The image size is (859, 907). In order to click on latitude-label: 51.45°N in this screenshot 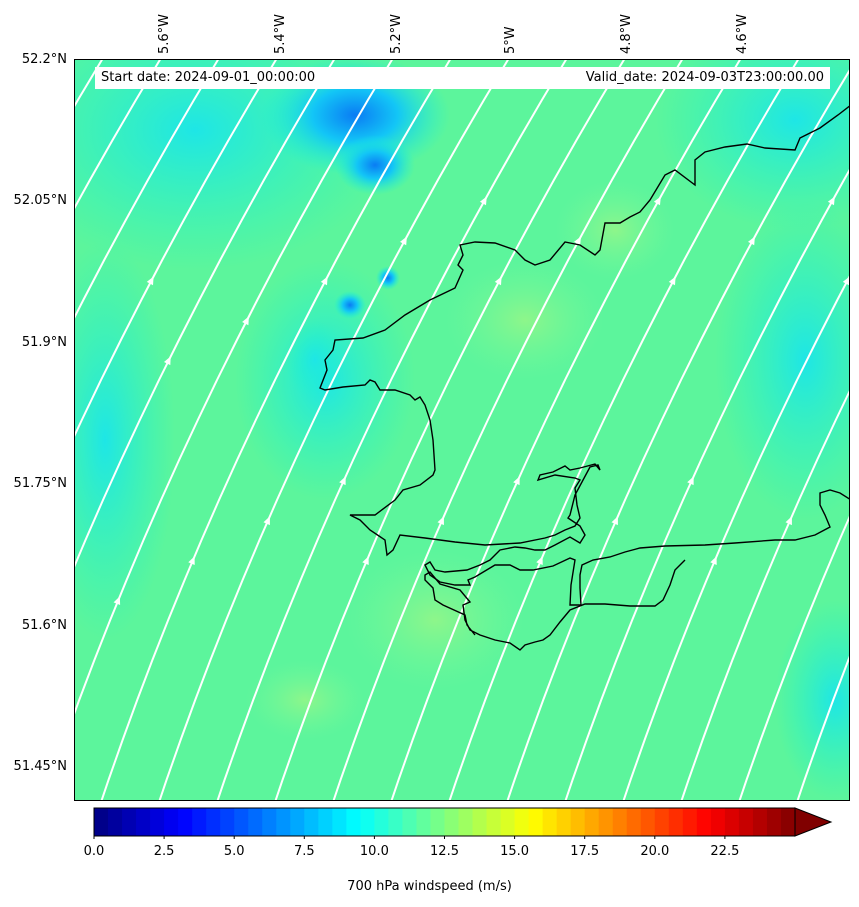, I will do `click(40, 766)`.